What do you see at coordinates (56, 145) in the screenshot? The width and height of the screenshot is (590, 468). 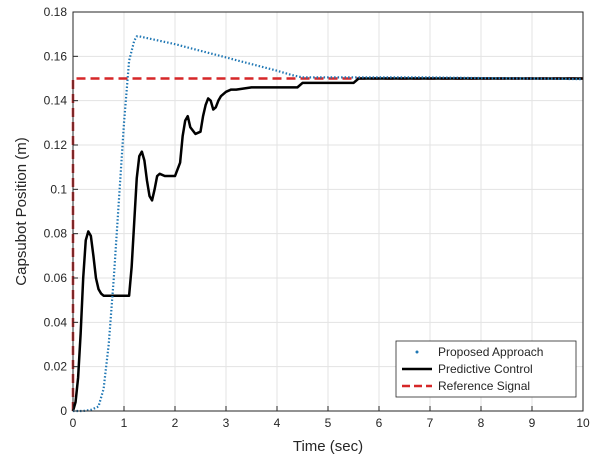 I see `y-tick-label: 0.12` at bounding box center [56, 145].